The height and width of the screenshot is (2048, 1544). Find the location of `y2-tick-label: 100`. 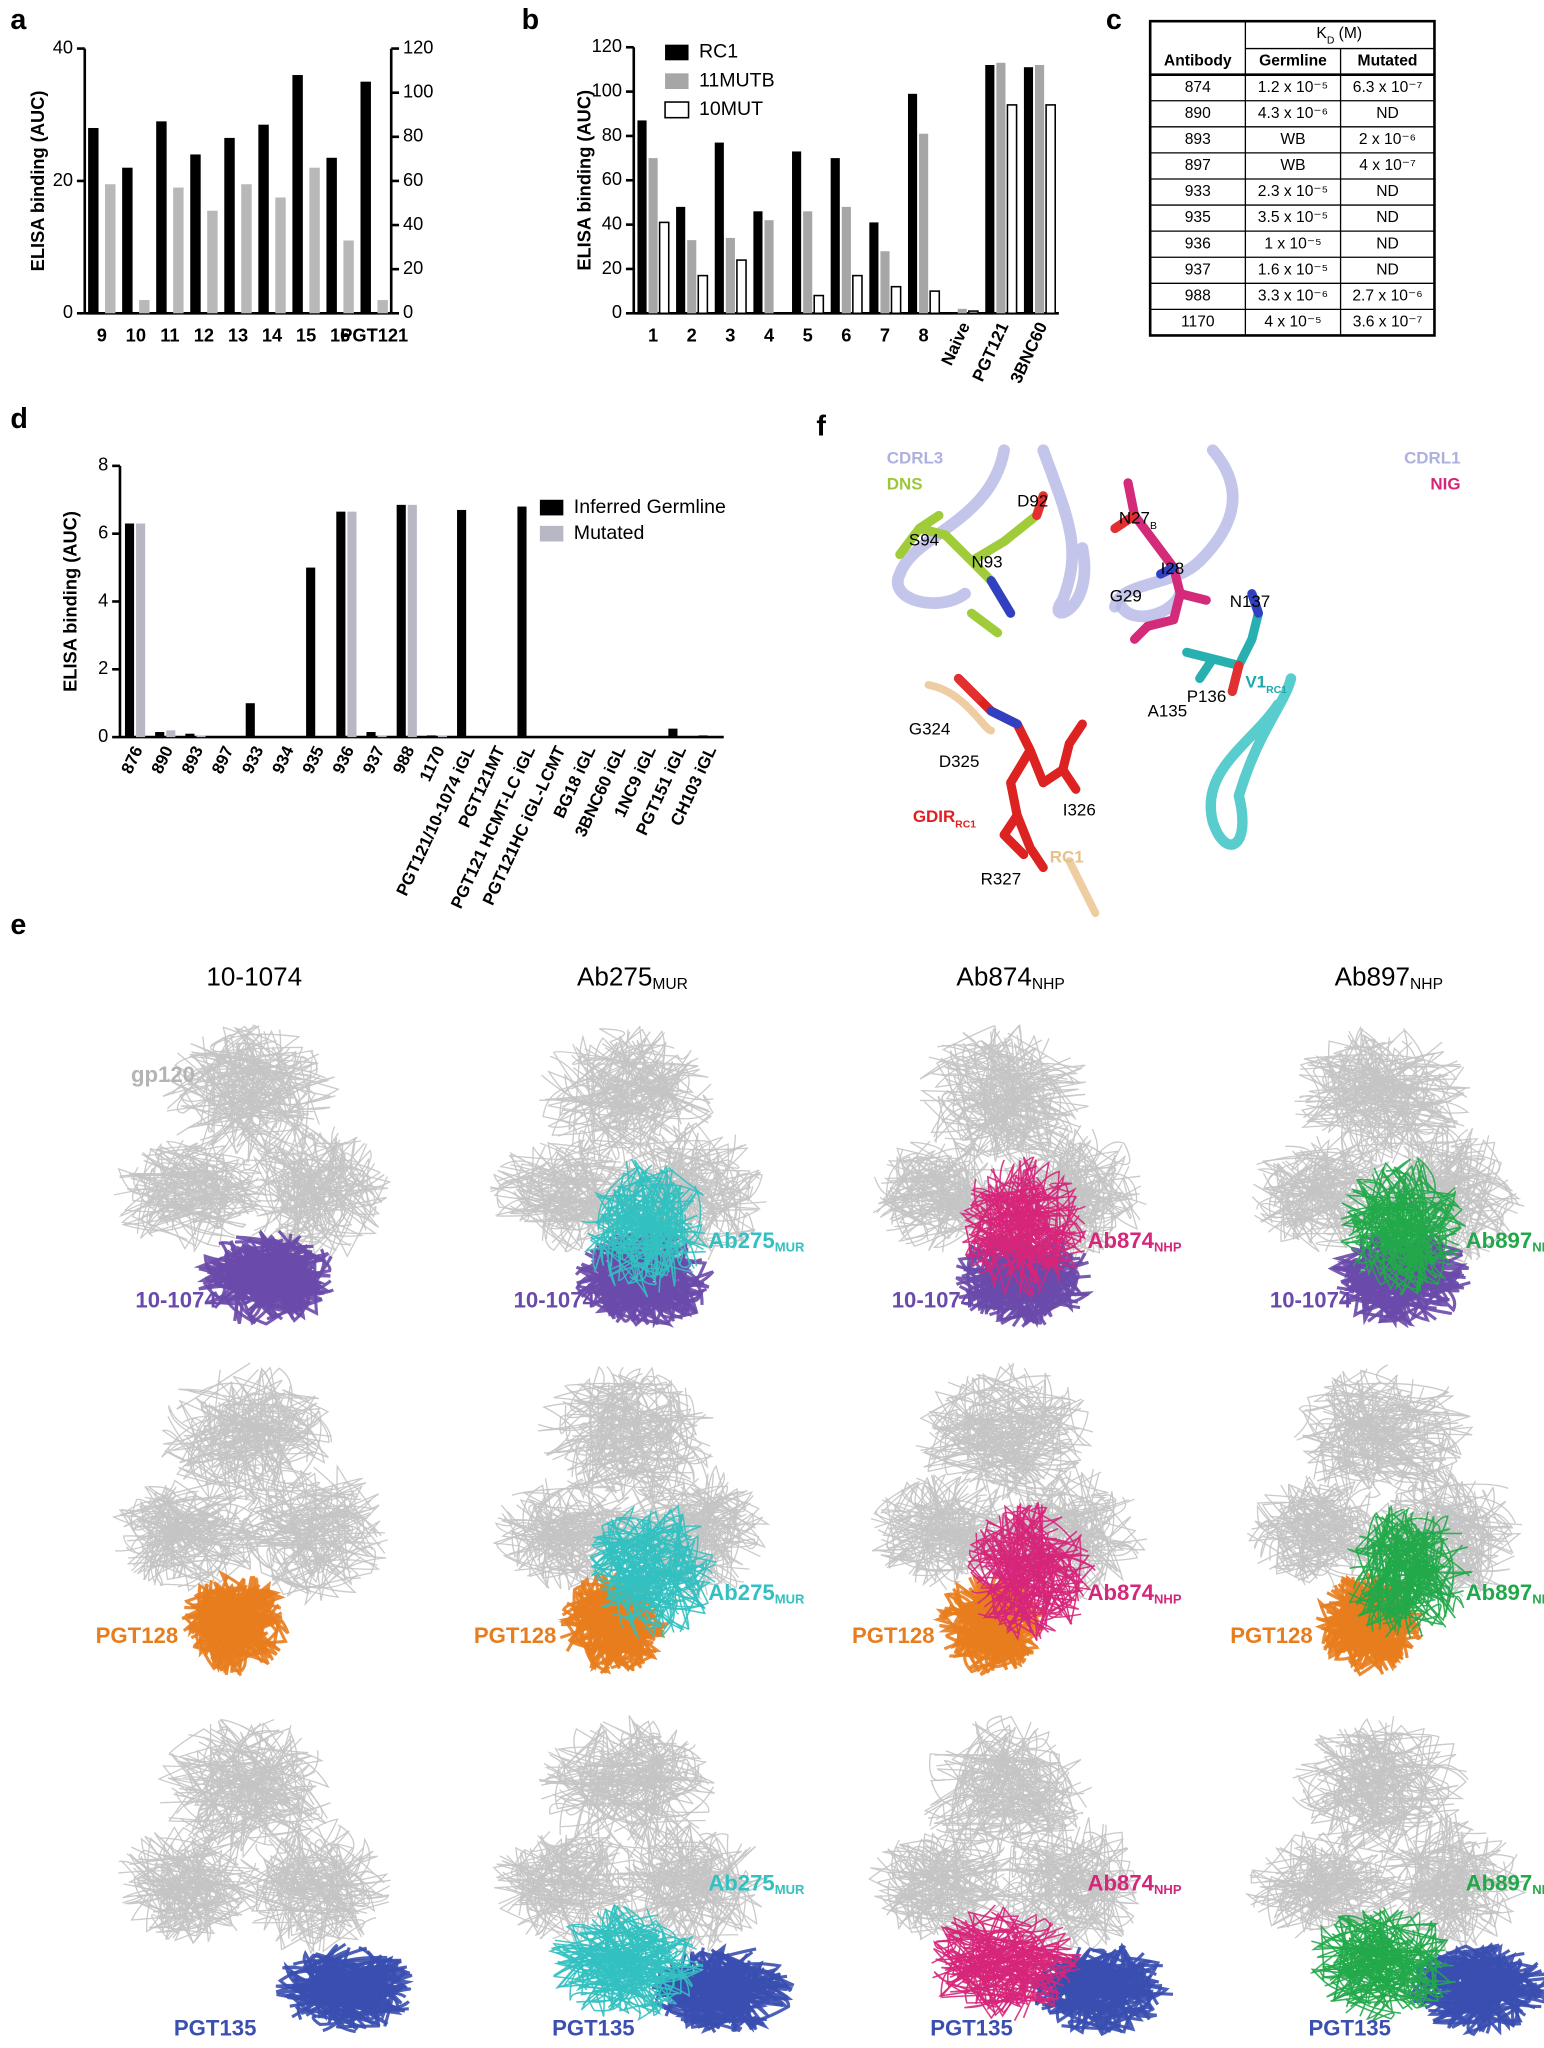

y2-tick-label: 100 is located at coordinates (418, 91).